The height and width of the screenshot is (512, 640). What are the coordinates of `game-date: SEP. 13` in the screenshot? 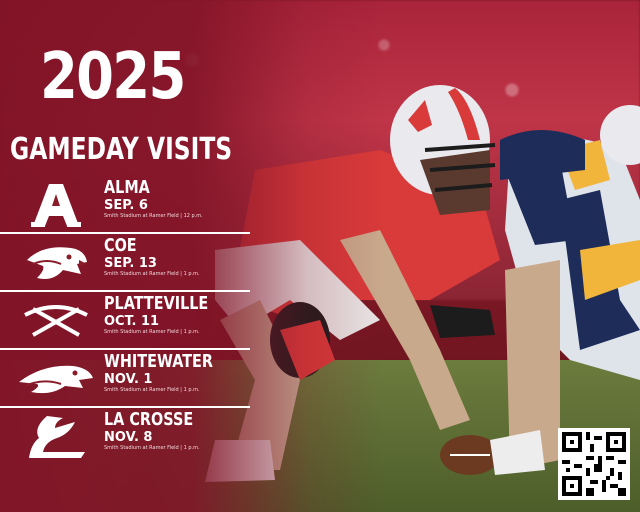 It's located at (130, 263).